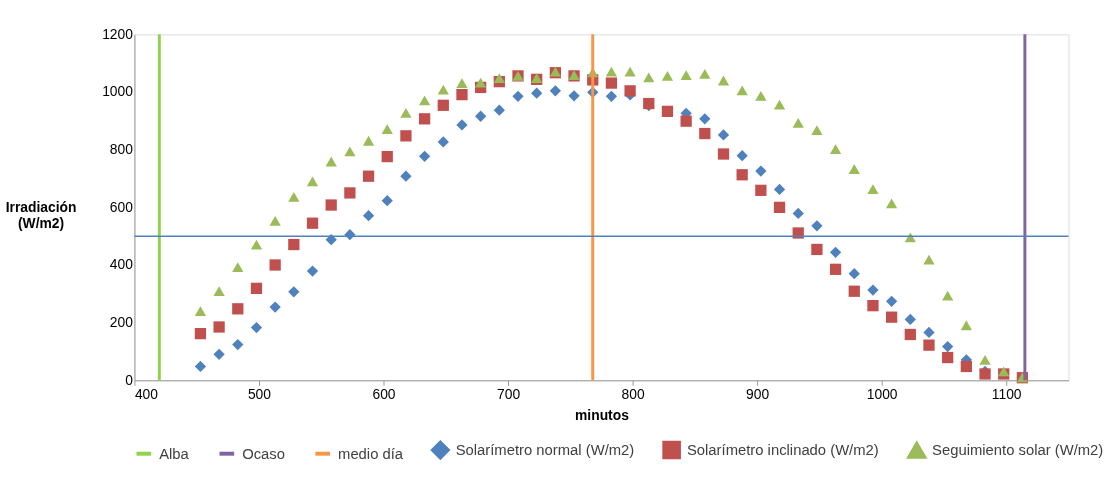 Image resolution: width=1109 pixels, height=487 pixels. Describe the element at coordinates (384, 393) in the screenshot. I see `x-tick-label: 600` at that location.